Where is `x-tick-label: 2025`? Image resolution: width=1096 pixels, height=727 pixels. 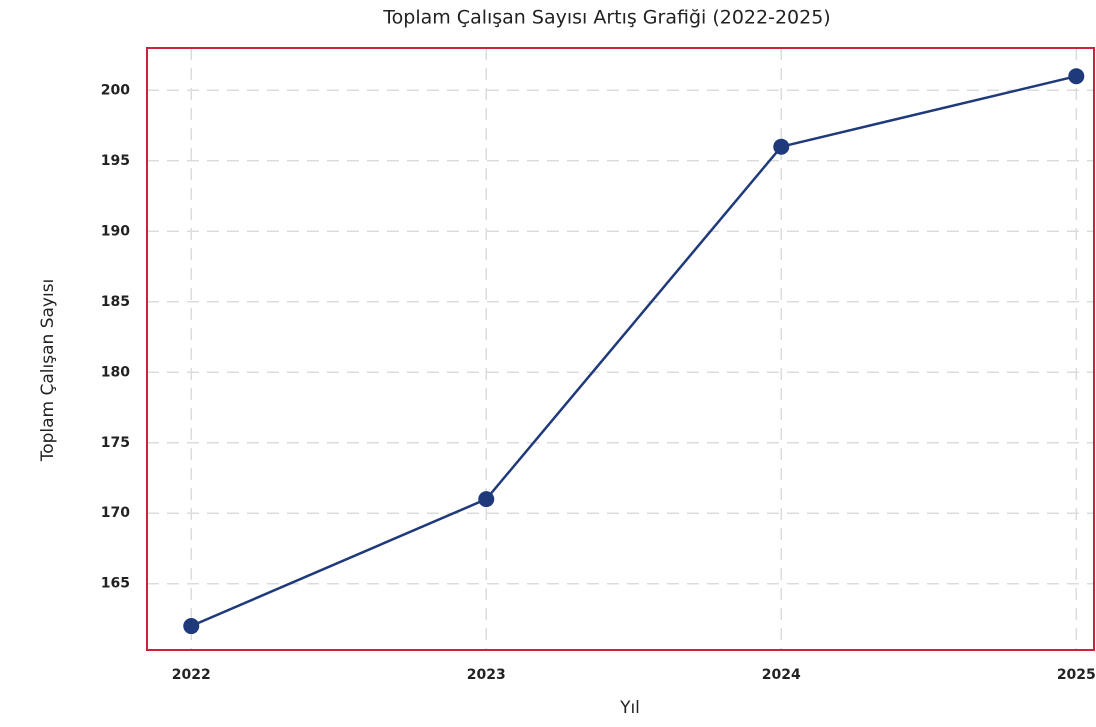
x-tick-label: 2025 is located at coordinates (1076, 675).